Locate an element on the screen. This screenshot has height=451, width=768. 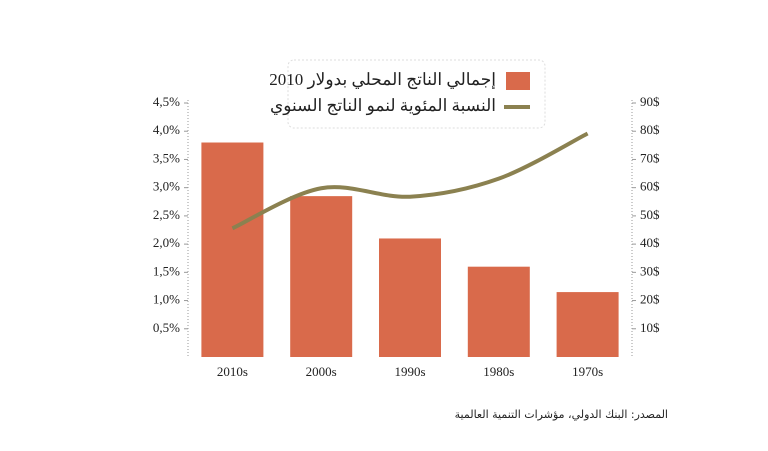
y-tick-label: 3,5% is located at coordinates (166, 157).